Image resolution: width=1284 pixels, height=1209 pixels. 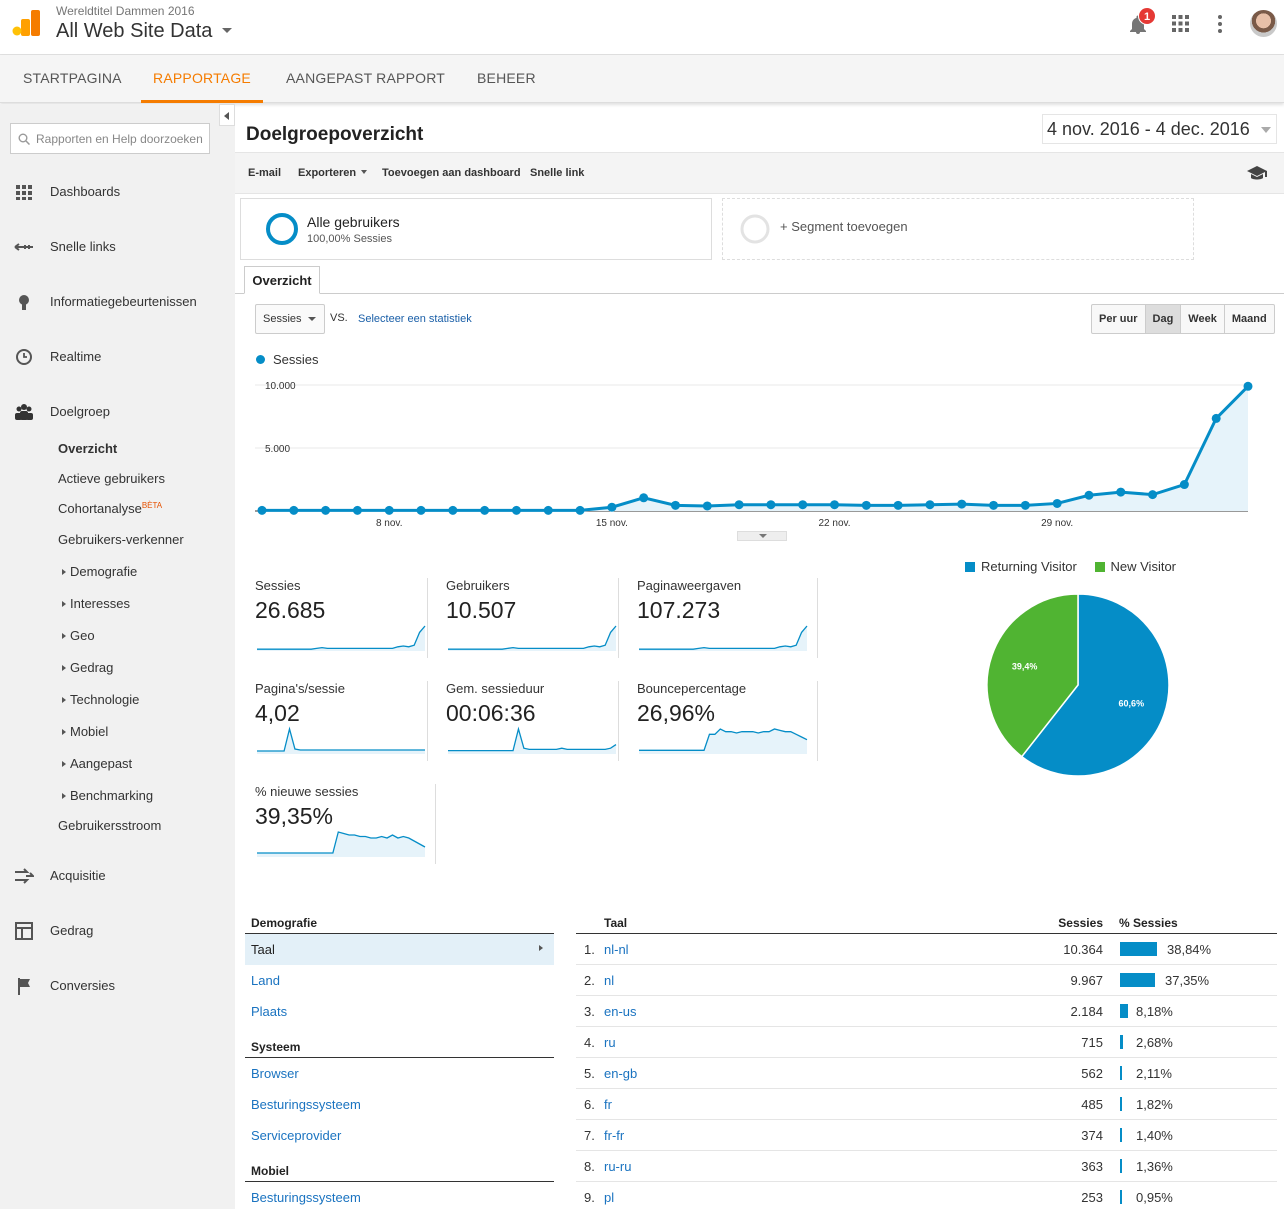 What do you see at coordinates (88, 448) in the screenshot?
I see `sidebar-sub-overzicht: Overzicht` at bounding box center [88, 448].